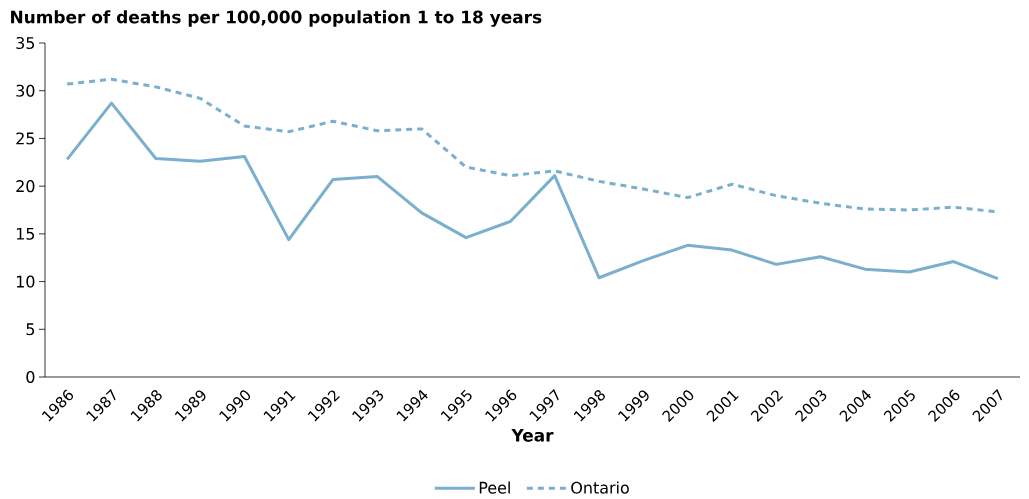  Describe the element at coordinates (30, 329) in the screenshot. I see `y-tick-label: 5` at that location.